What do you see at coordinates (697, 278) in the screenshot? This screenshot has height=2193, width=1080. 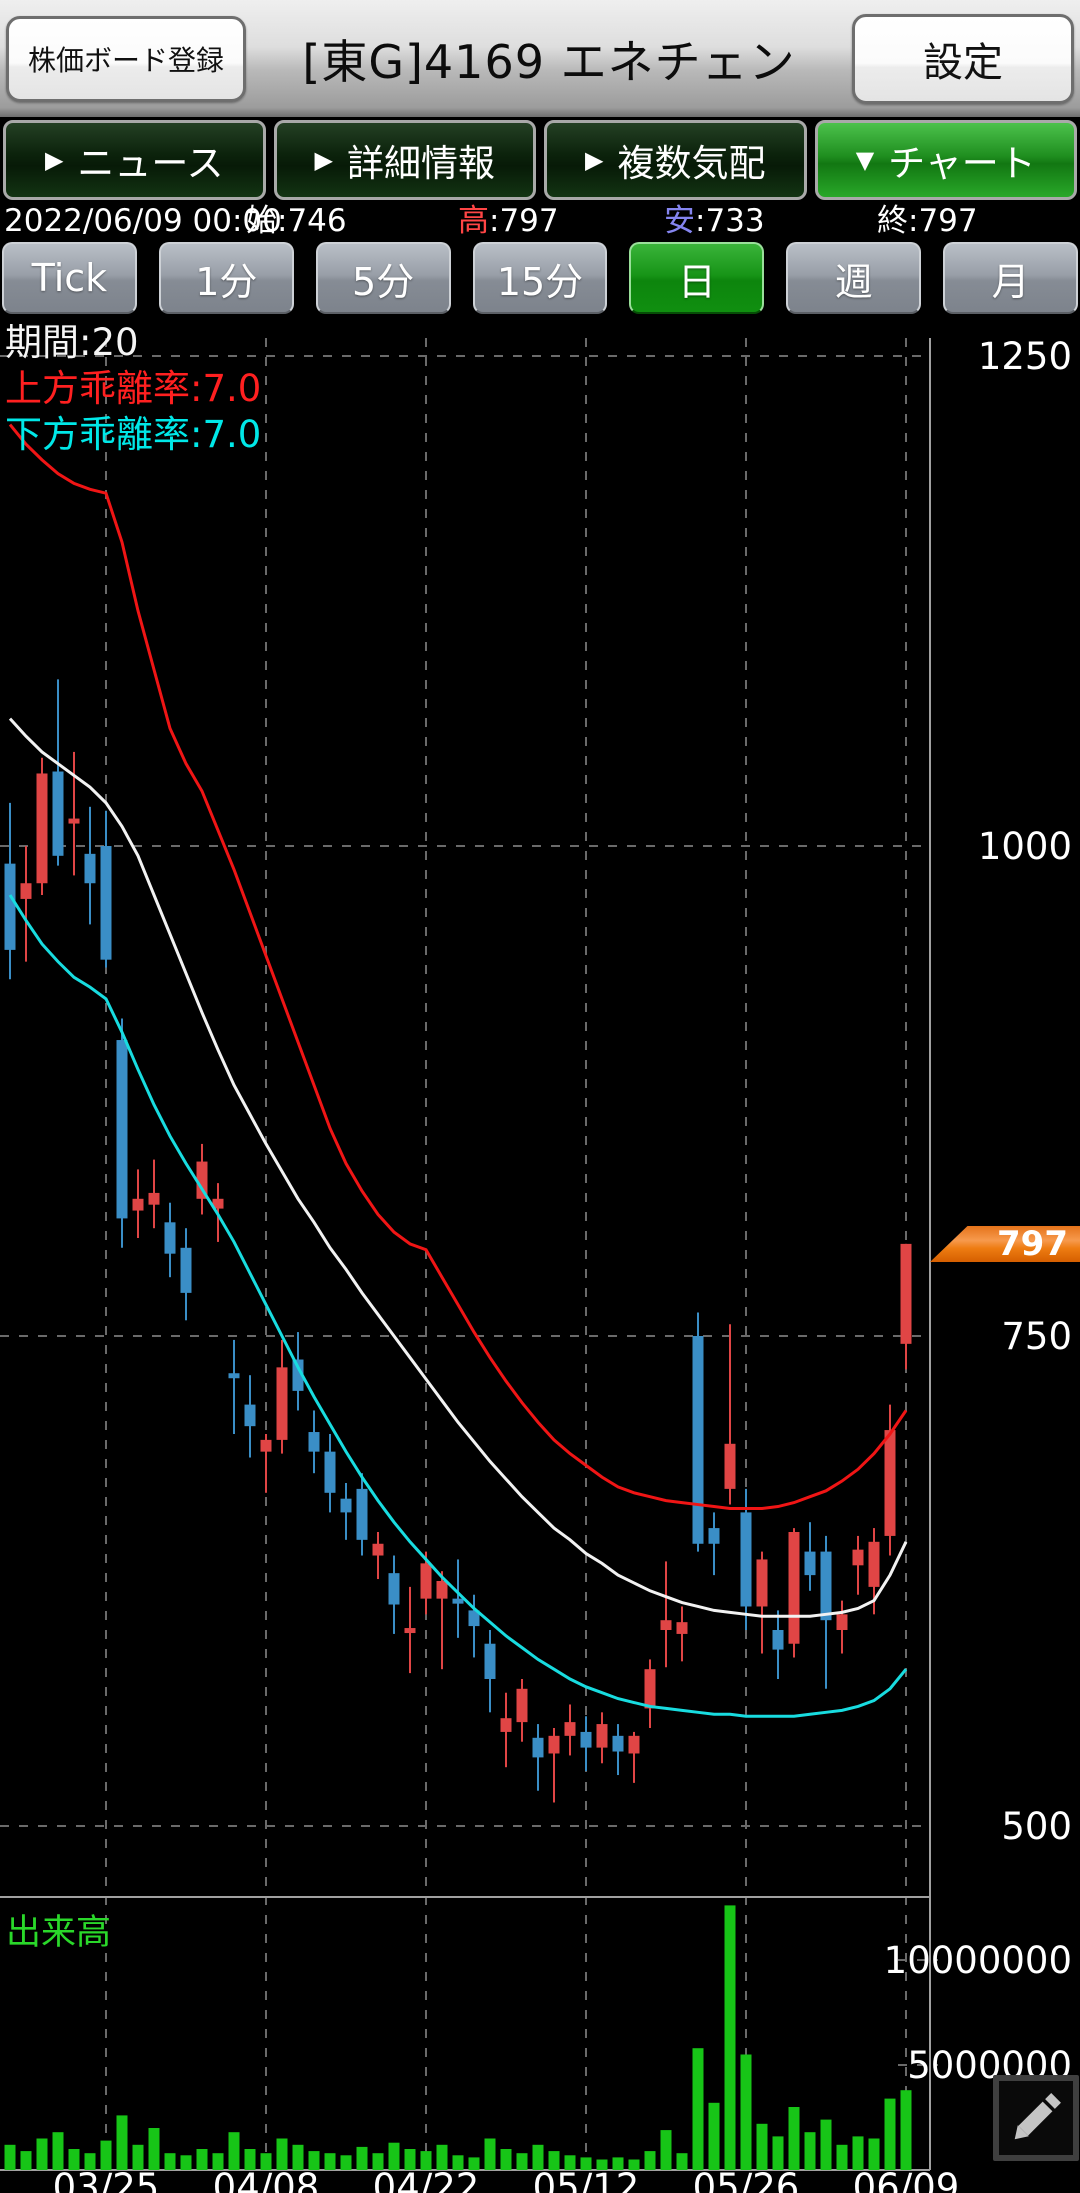 I see `timeframe-daily-button: 日` at bounding box center [697, 278].